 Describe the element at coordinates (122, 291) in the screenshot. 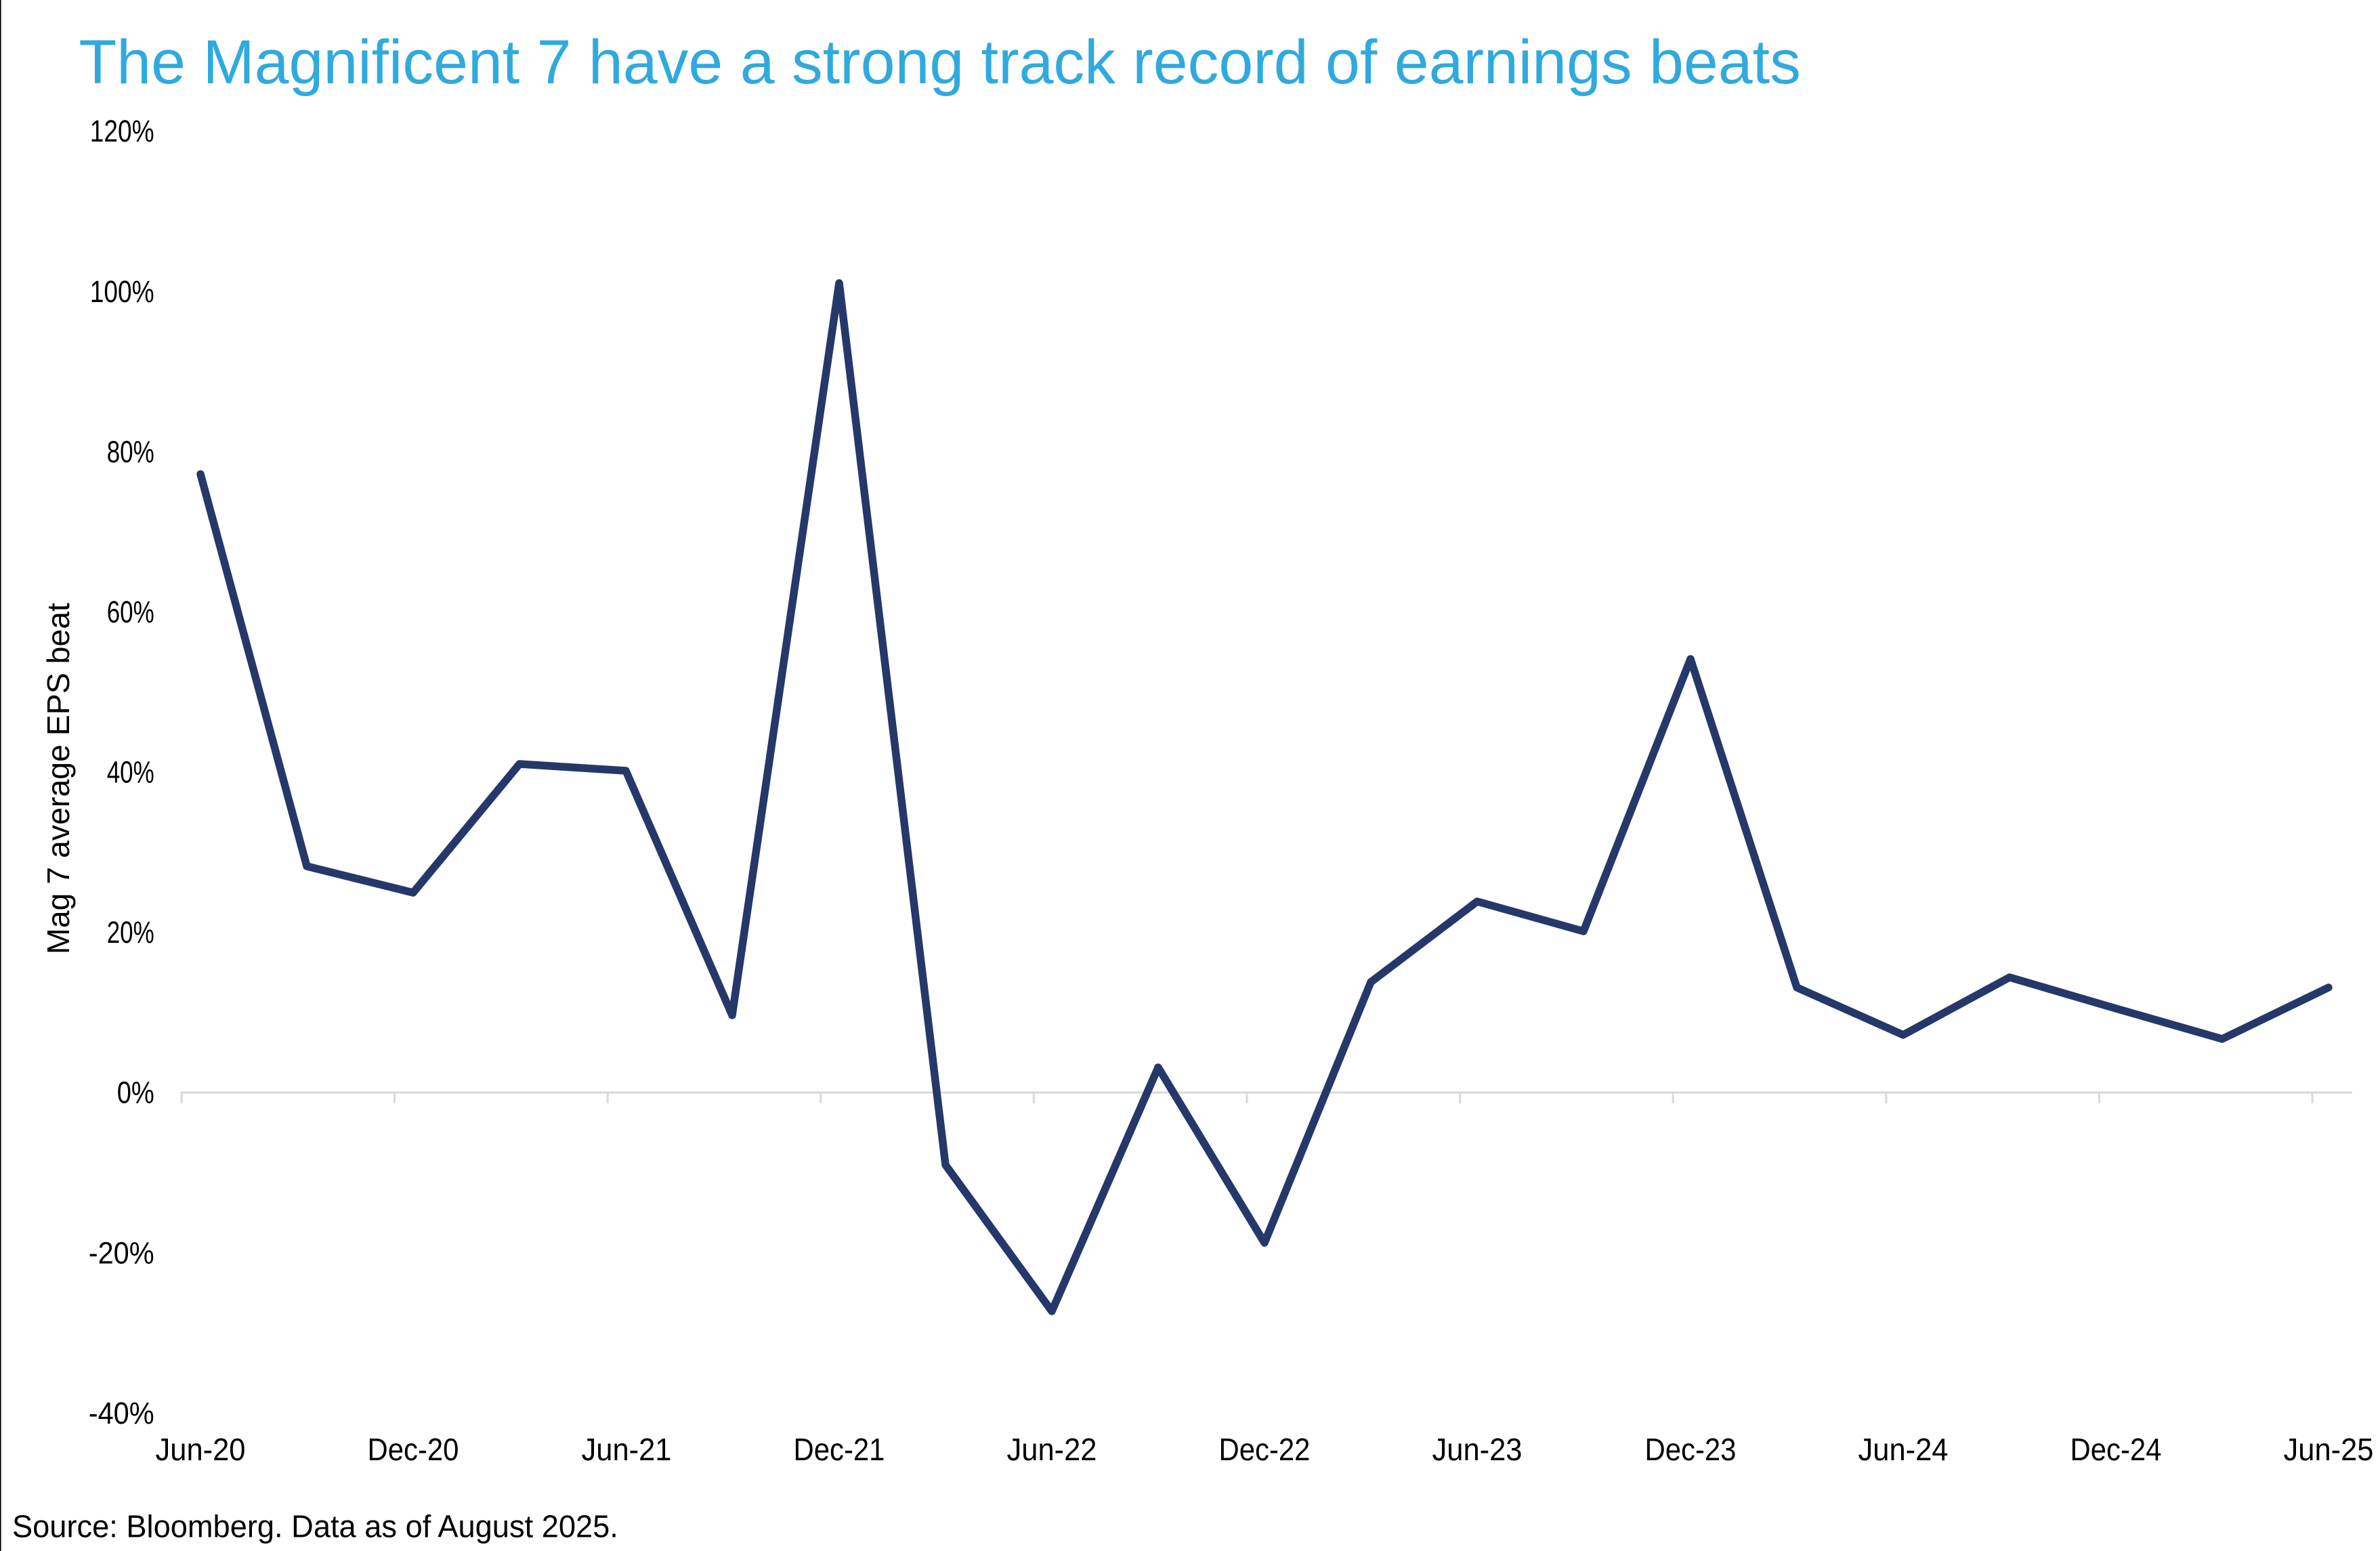

I see `svg-text: 100%` at that location.